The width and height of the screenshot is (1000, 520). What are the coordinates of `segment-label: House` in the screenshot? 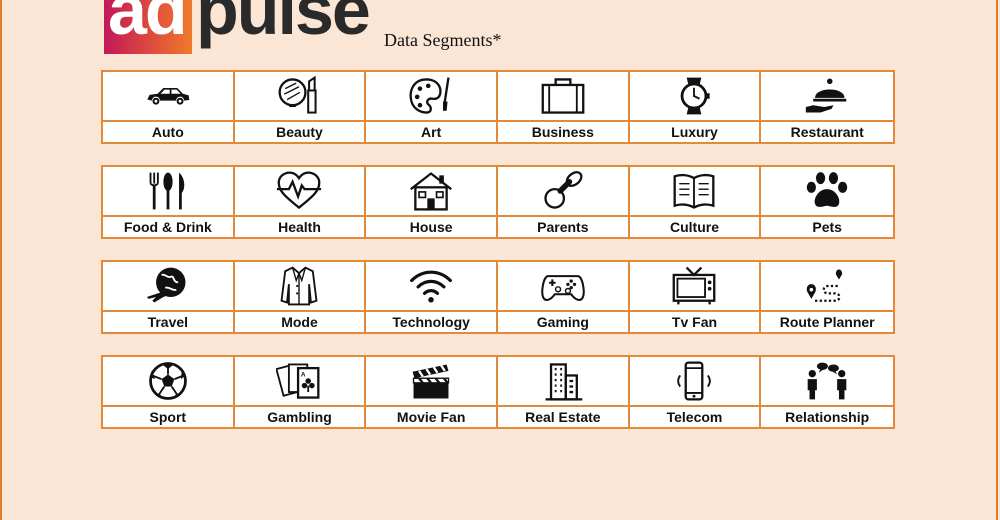 It's located at (431, 227).